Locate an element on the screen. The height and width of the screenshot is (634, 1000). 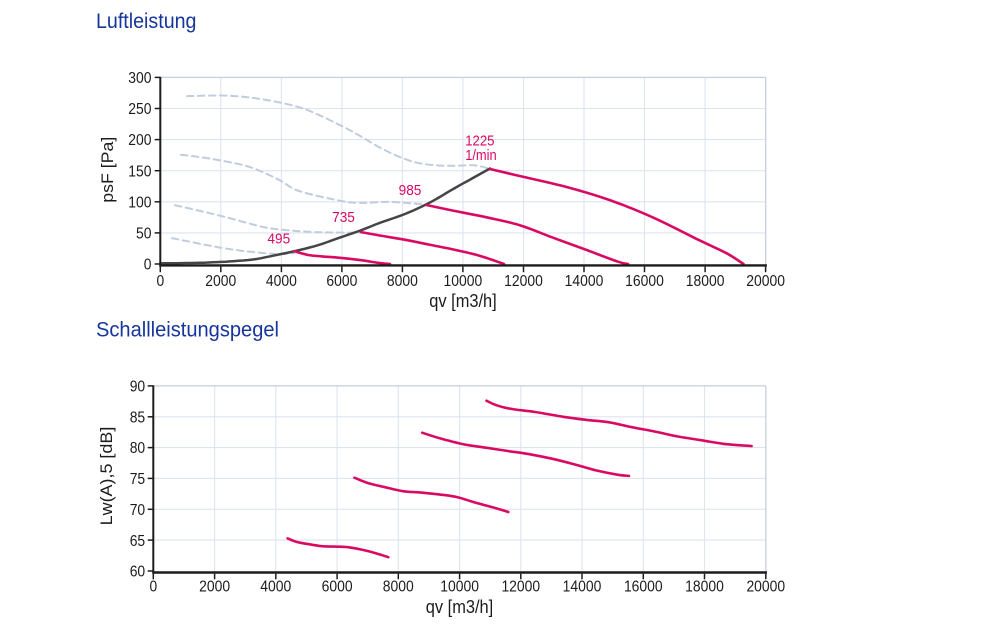
svg-text: 70 is located at coordinates (138, 510).